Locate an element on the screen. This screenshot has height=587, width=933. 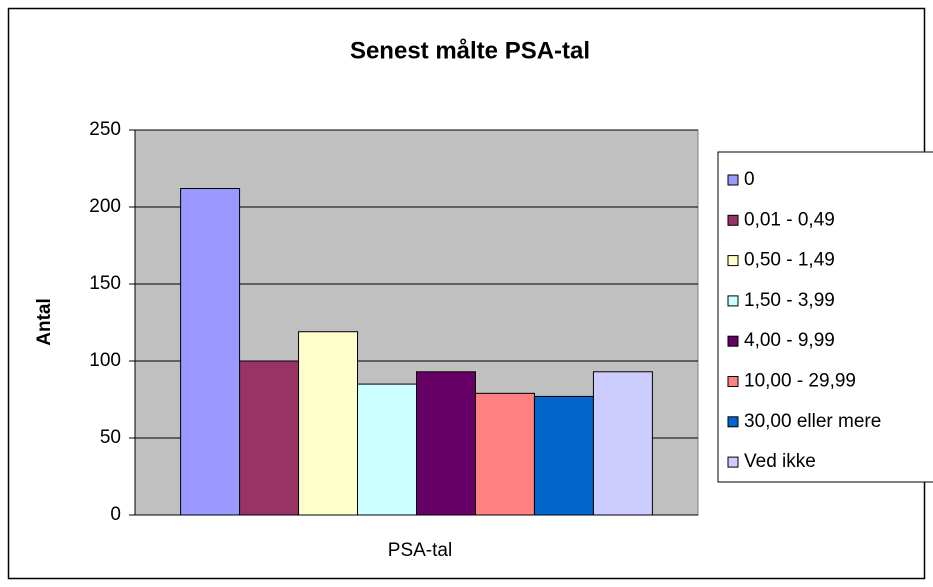
legend-label: 10,00 - 29,99 is located at coordinates (800, 381).